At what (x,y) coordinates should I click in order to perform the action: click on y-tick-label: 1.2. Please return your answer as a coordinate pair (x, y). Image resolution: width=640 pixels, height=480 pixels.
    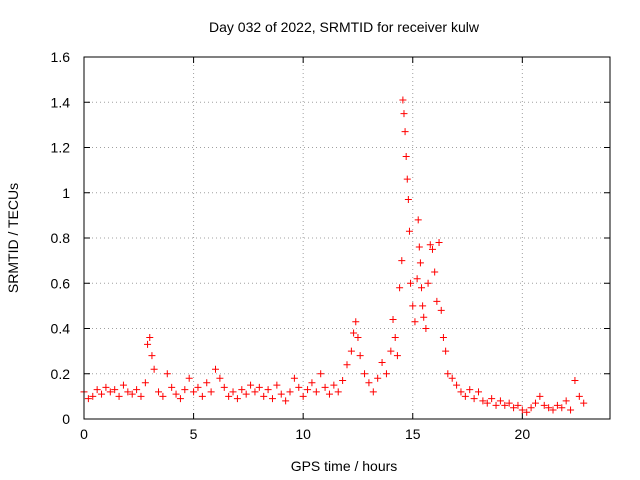
    Looking at the image, I should click on (61, 148).